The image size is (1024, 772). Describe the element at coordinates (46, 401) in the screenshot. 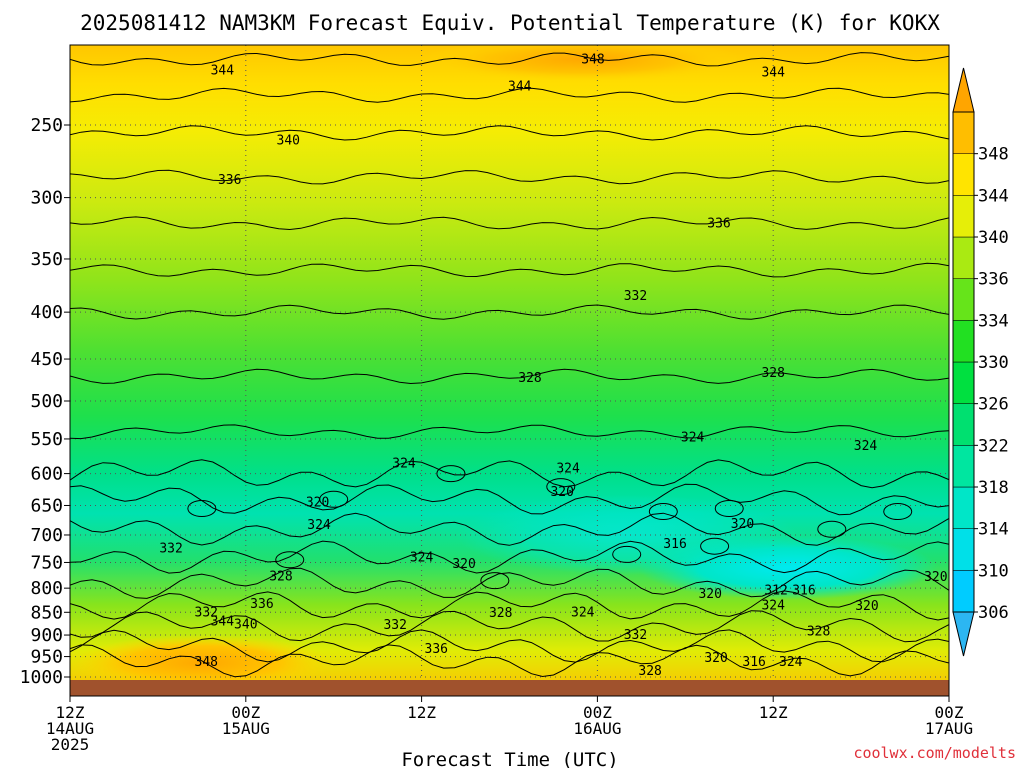

I see `y-tick-label: 500` at that location.